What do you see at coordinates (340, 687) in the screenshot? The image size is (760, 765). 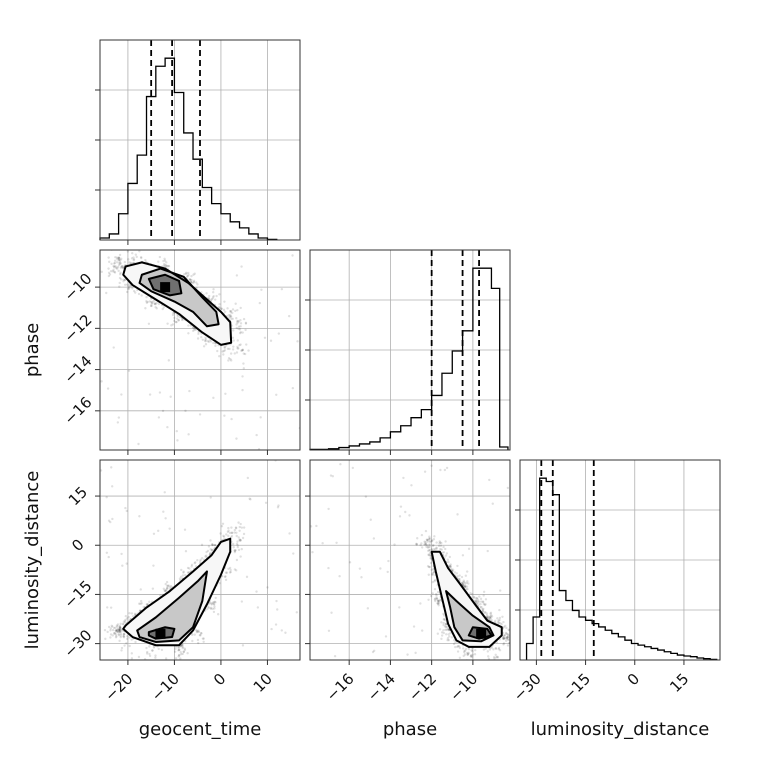 I see `xtick-label-phase-0: −16` at bounding box center [340, 687].